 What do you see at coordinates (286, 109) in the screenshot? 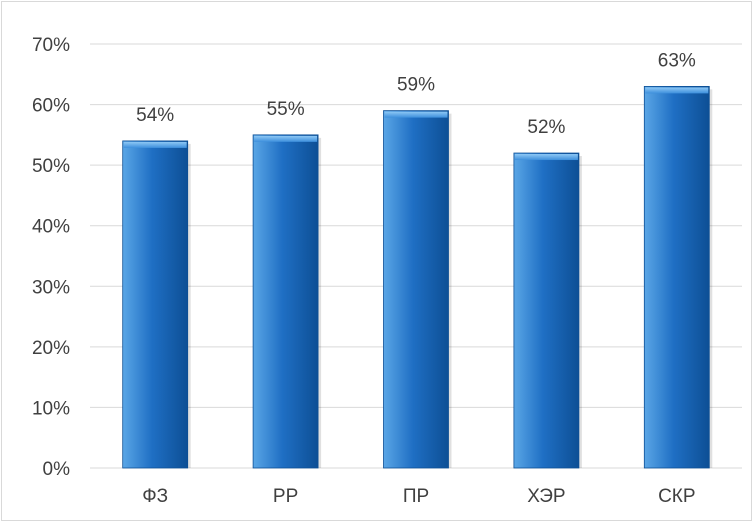
I see `data-label: 55%` at bounding box center [286, 109].